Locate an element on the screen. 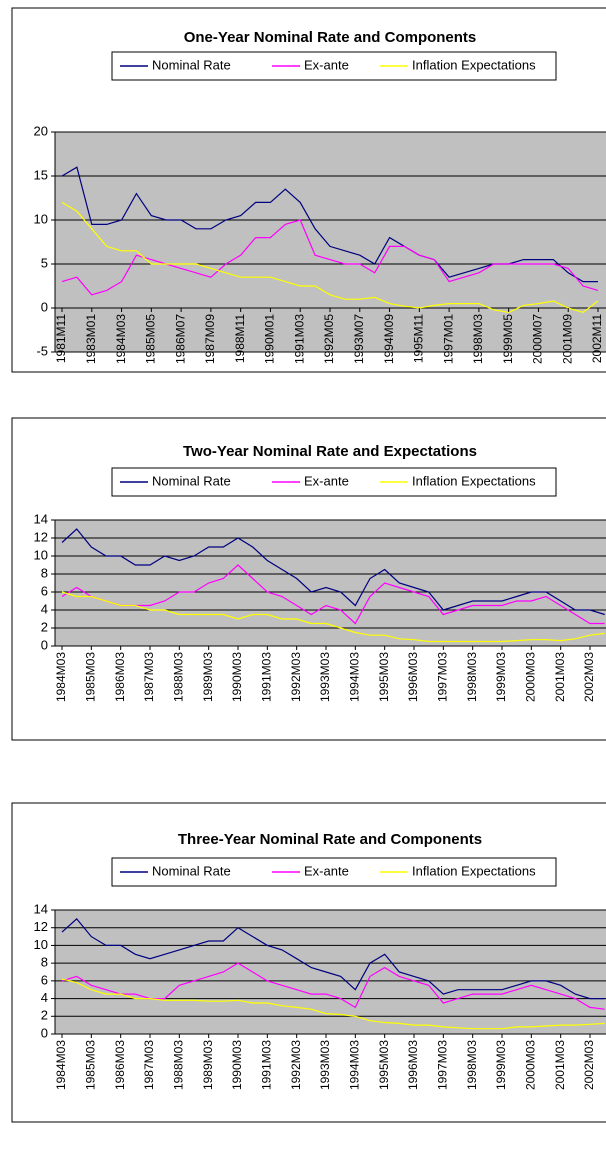  chart-title: Three-Year Nominal Rate and Components is located at coordinates (330, 839).